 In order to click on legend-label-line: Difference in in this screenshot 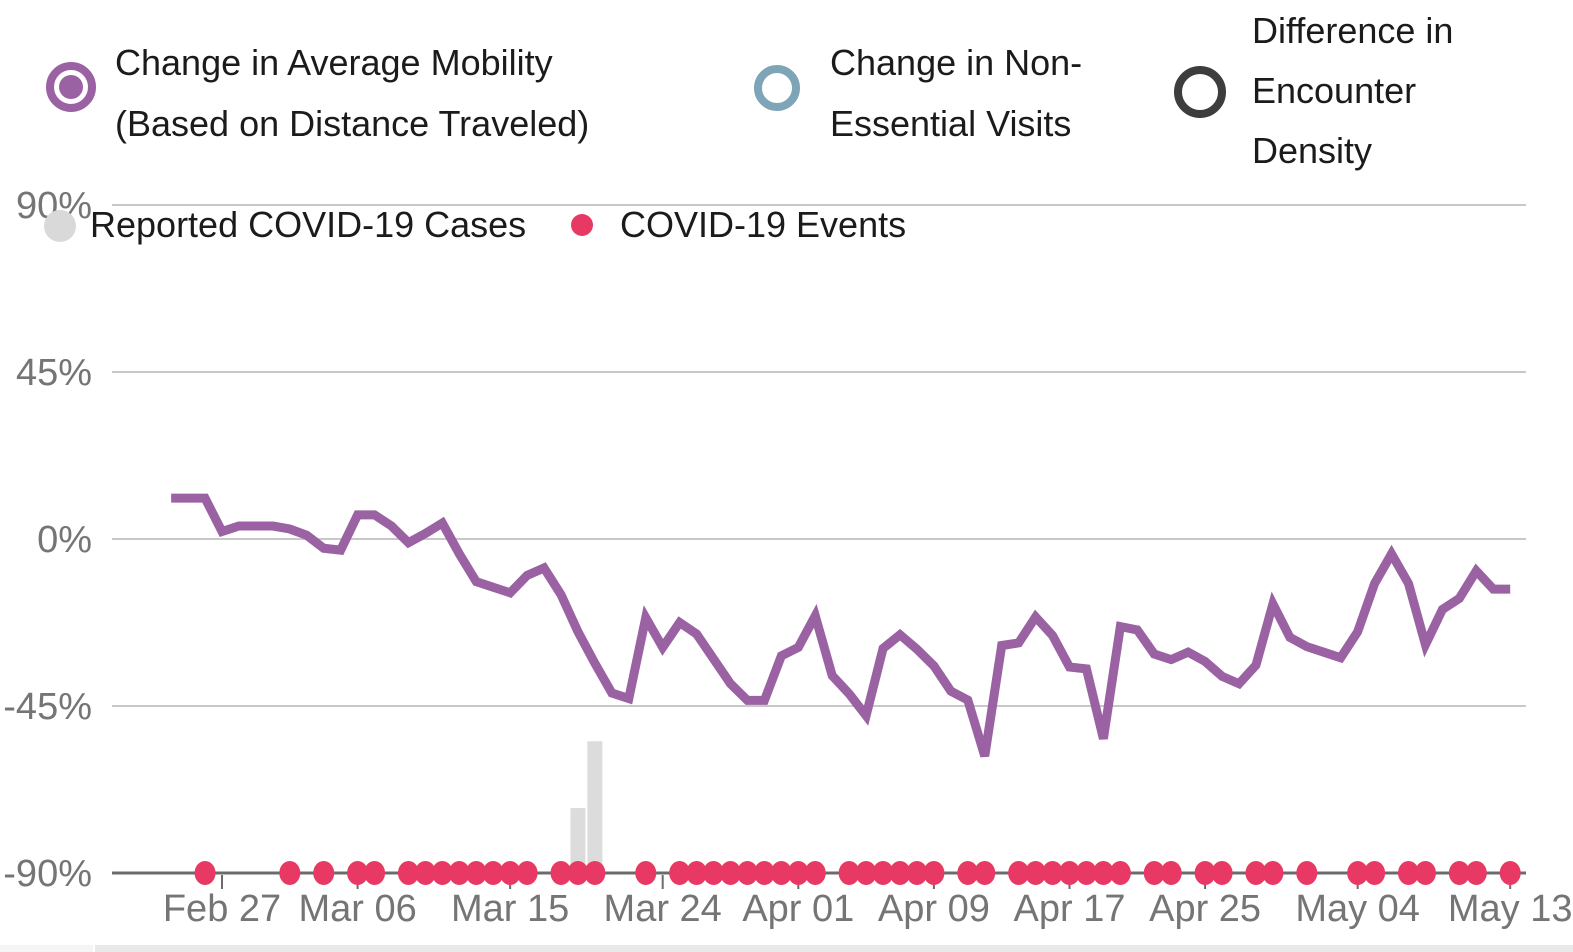, I will do `click(1353, 30)`.